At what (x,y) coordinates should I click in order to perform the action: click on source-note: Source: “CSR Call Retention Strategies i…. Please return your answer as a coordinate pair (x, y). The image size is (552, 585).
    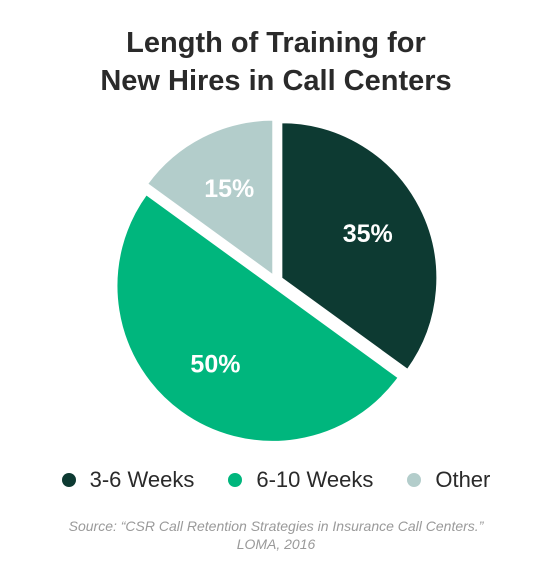
    Looking at the image, I should click on (276, 535).